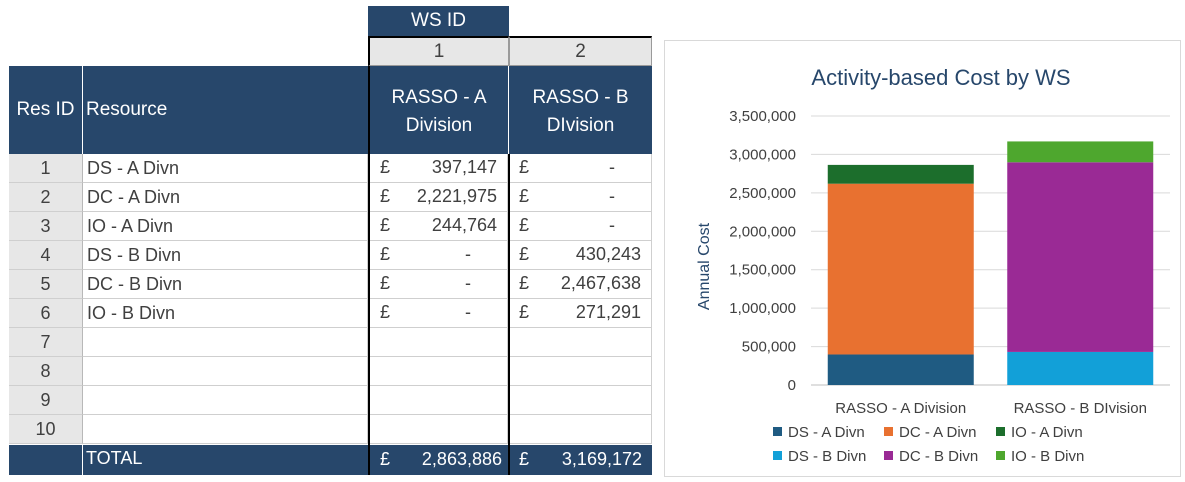 The height and width of the screenshot is (482, 1185). Describe the element at coordinates (439, 168) in the screenshot. I see `value-cell-ws-1: £397,147` at that location.